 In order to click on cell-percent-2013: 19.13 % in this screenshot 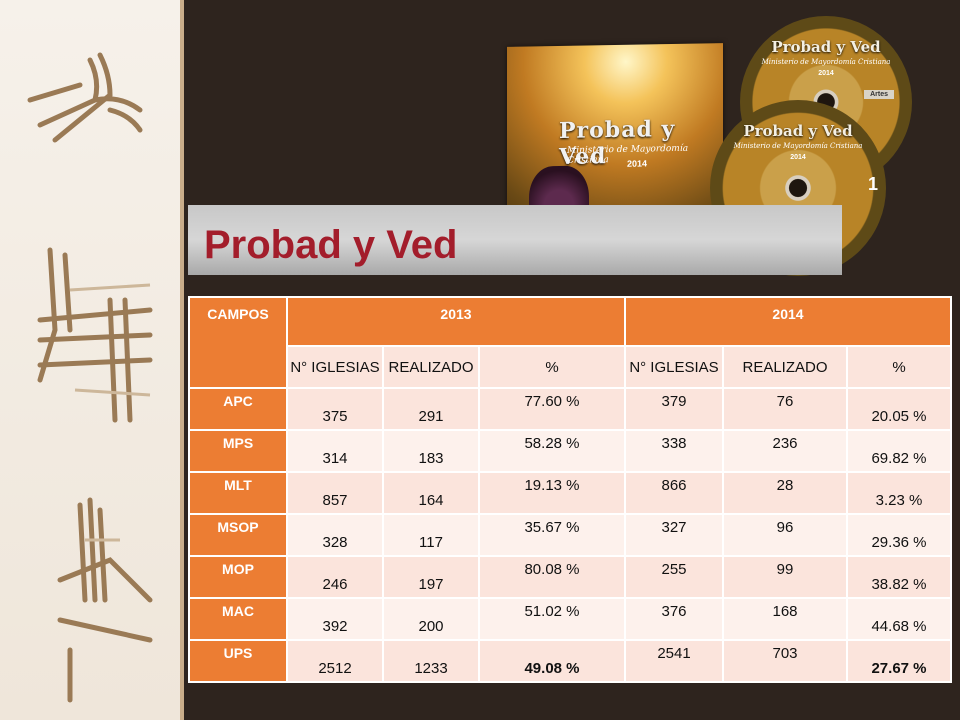, I will do `click(552, 493)`.